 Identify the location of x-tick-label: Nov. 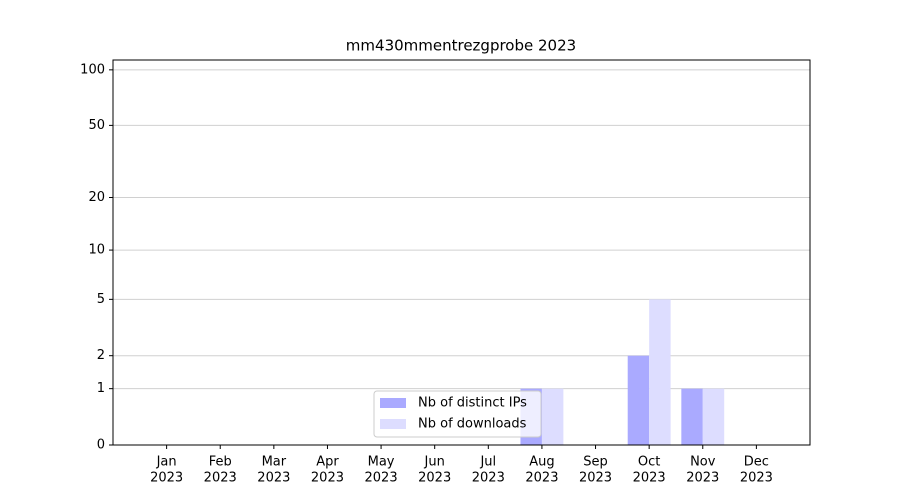
(703, 462).